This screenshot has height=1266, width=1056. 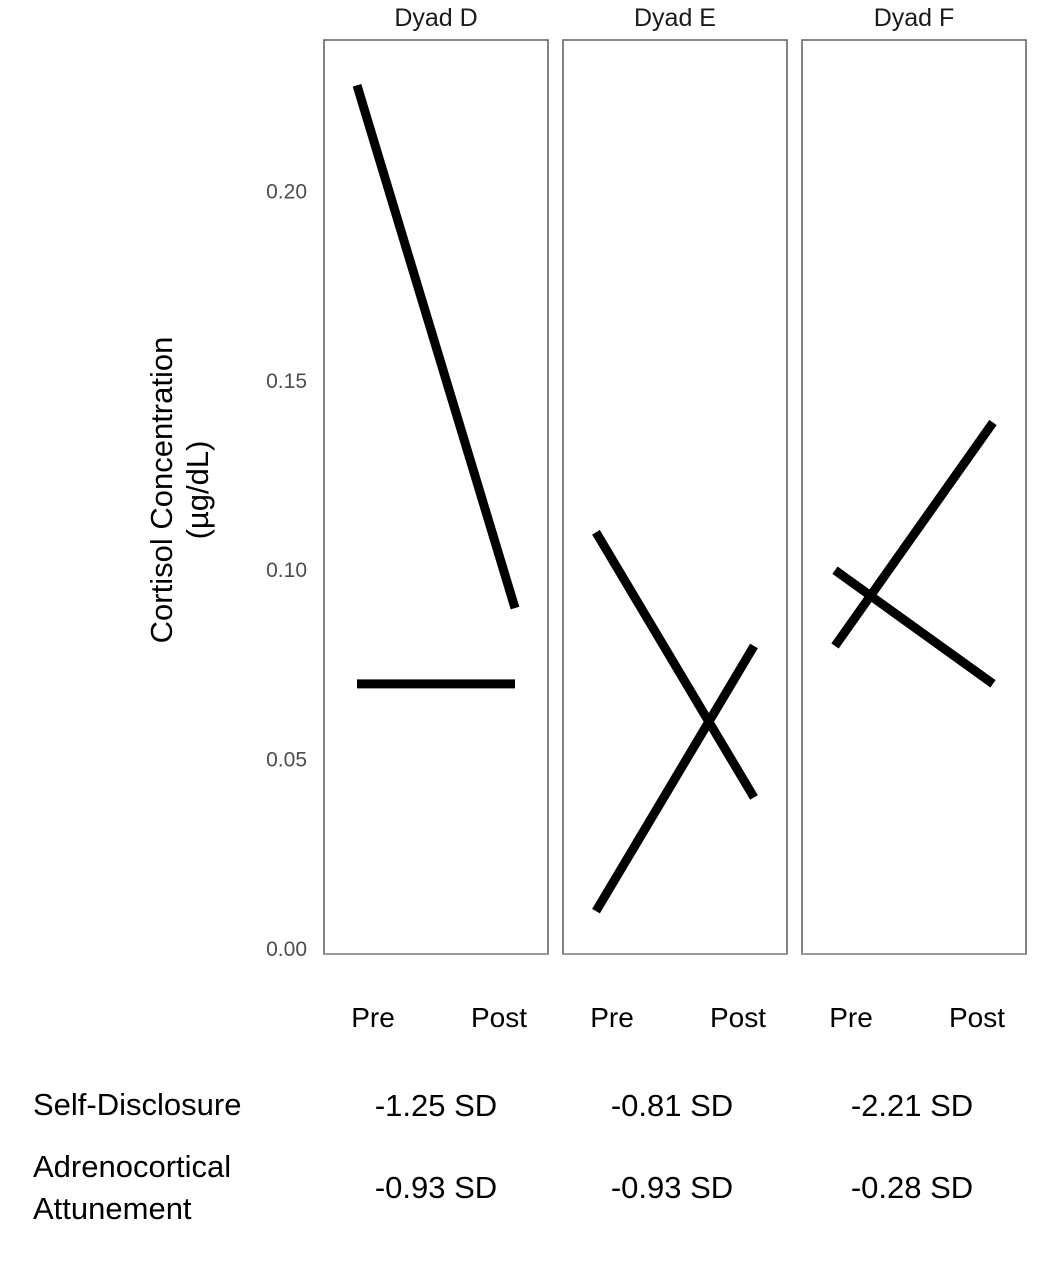 I want to click on row-label-self-disclosure: Self-Disclosure, so click(x=137, y=1104).